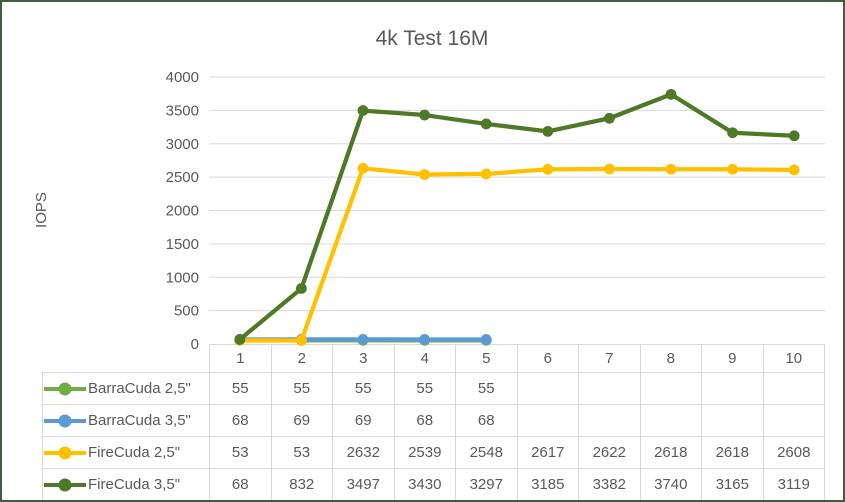 This screenshot has height=502, width=845. Describe the element at coordinates (794, 358) in the screenshot. I see `x-axis-label: 10` at that location.